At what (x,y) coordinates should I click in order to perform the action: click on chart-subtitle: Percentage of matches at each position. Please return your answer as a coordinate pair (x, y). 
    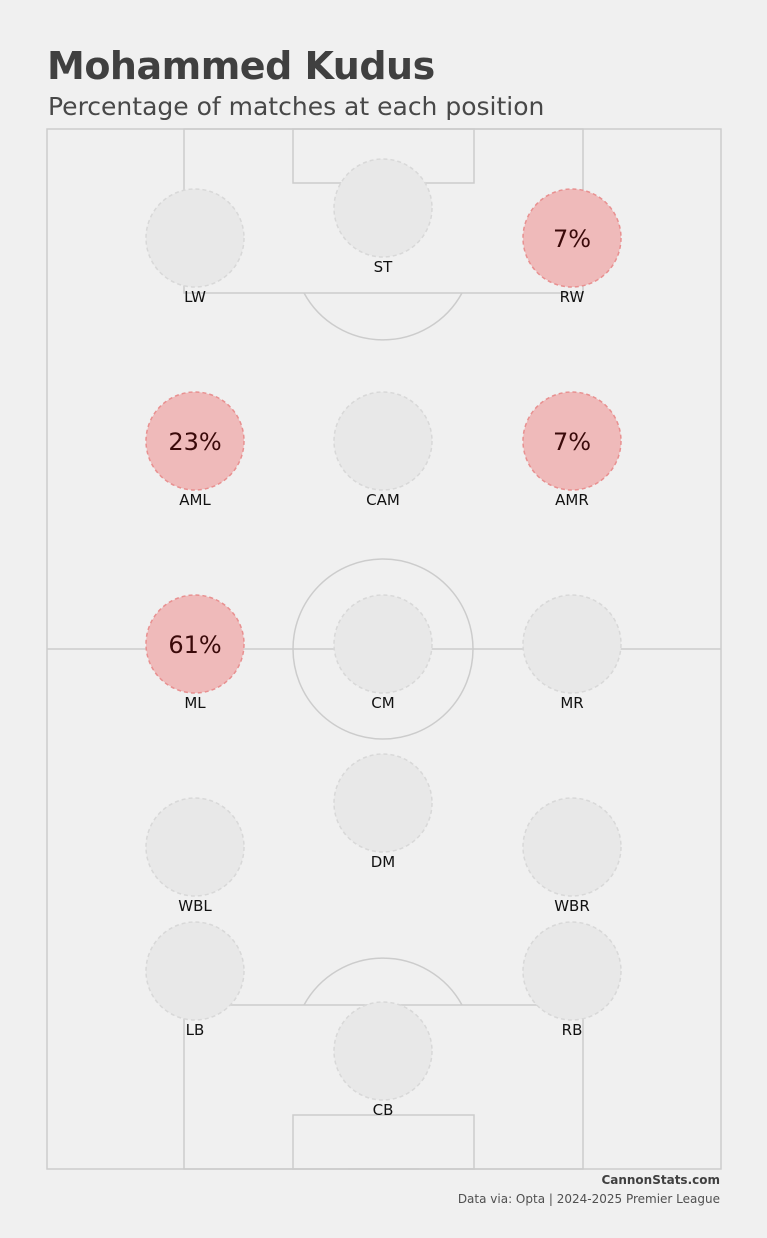
    Looking at the image, I should click on (296, 106).